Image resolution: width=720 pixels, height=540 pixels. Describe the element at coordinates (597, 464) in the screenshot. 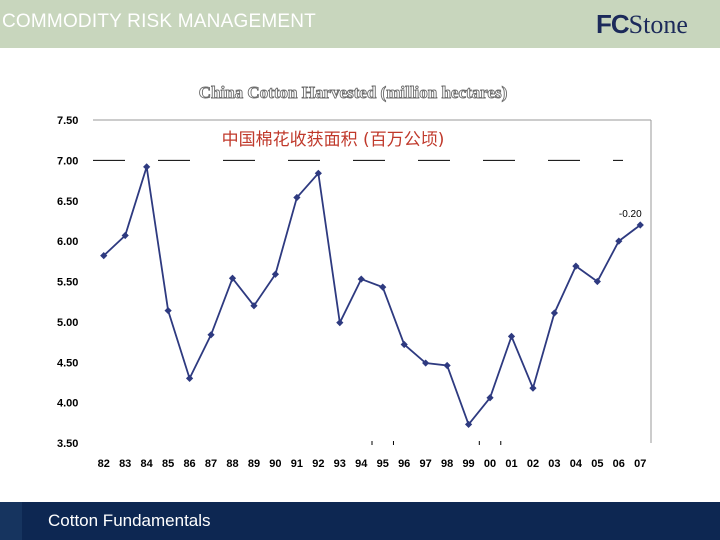

I see `x-tick-label: 05` at that location.